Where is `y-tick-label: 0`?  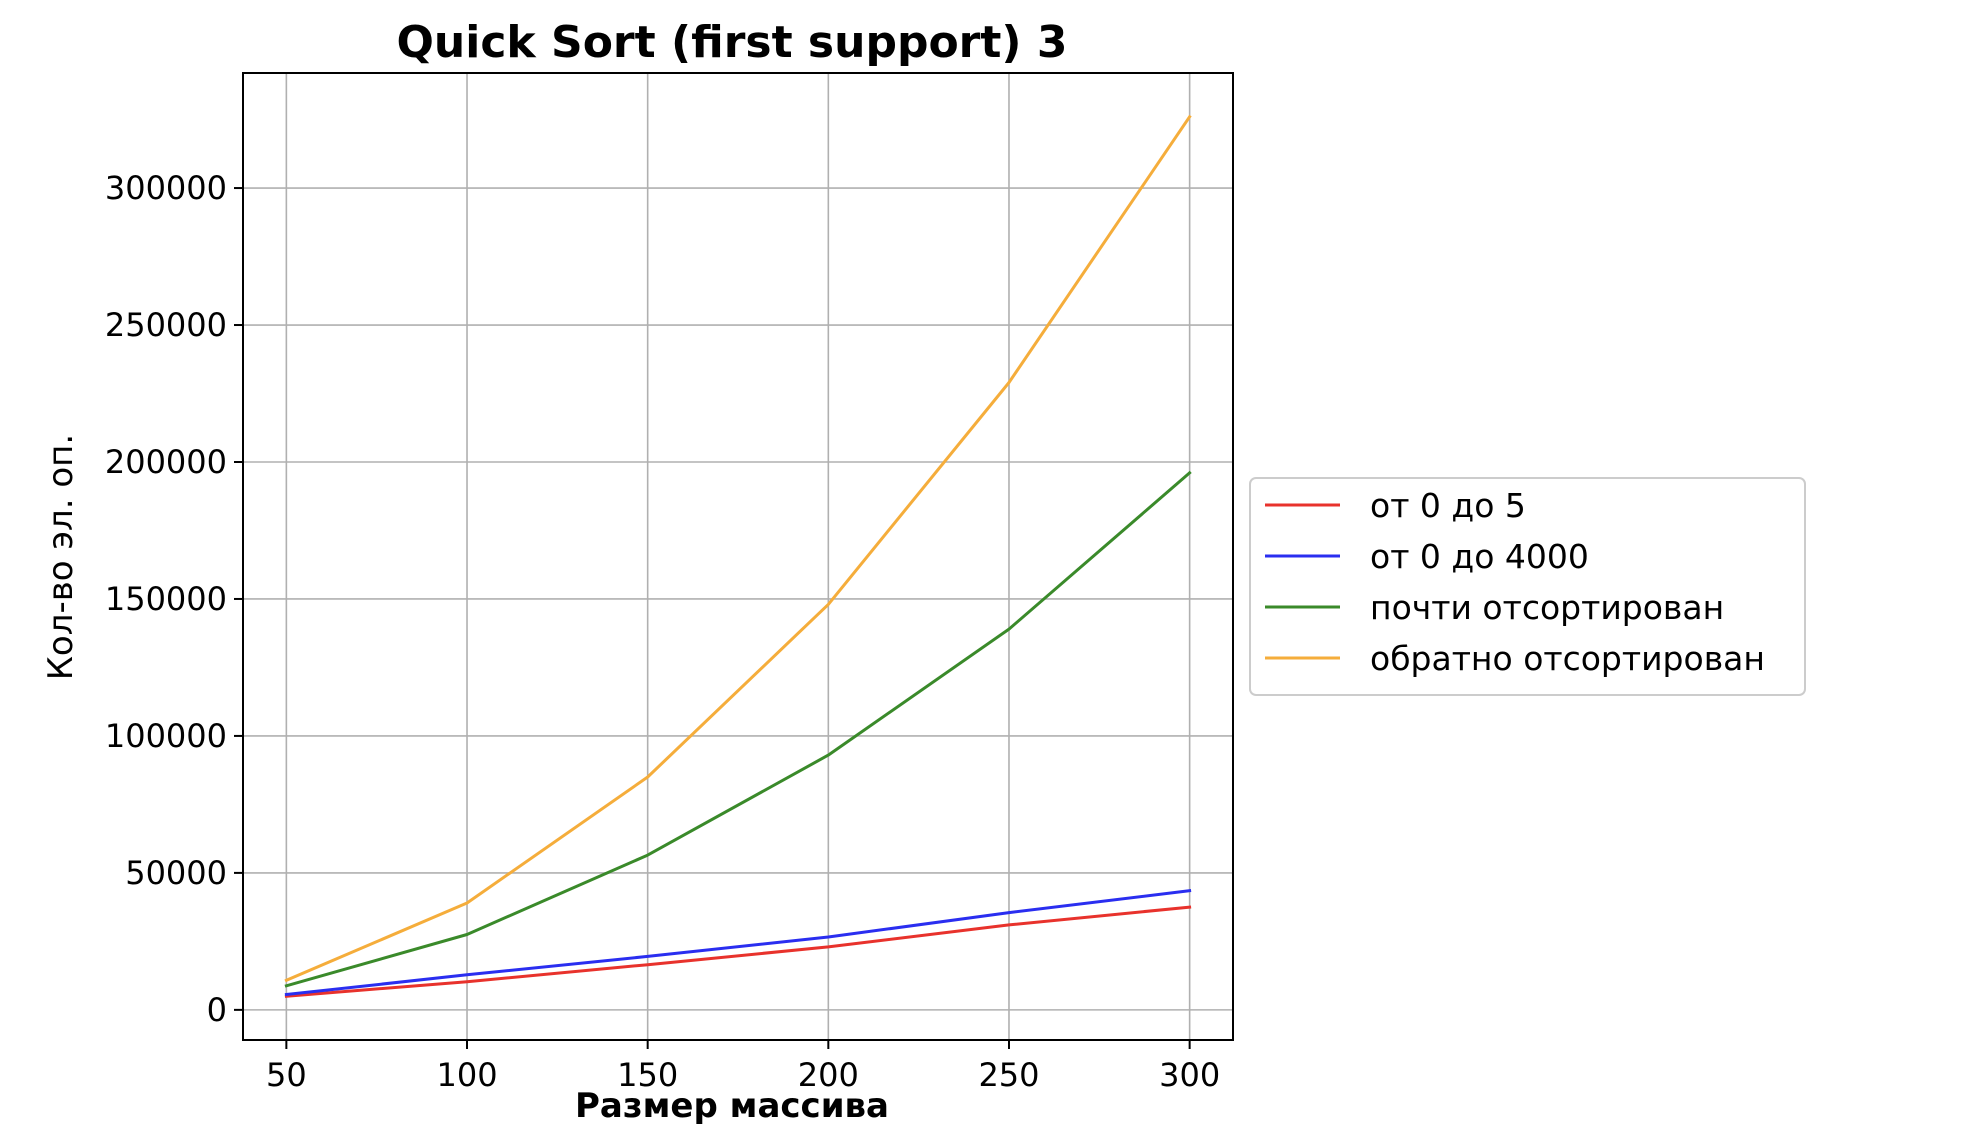 y-tick-label: 0 is located at coordinates (217, 1010).